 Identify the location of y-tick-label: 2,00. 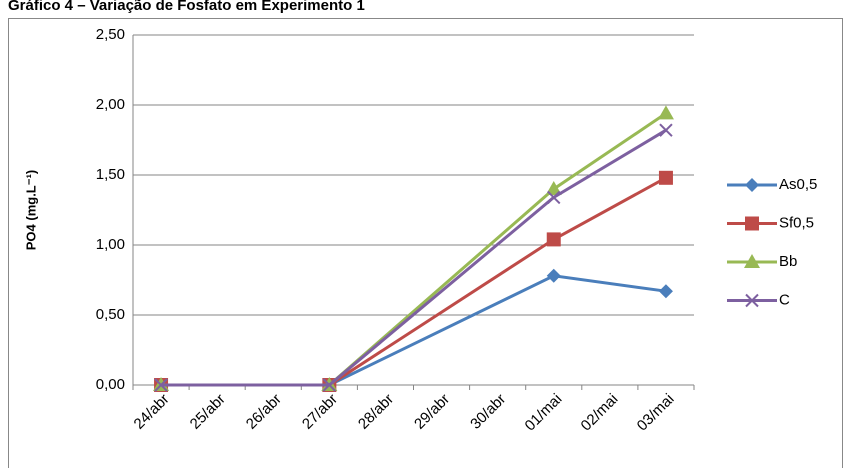
(110, 104).